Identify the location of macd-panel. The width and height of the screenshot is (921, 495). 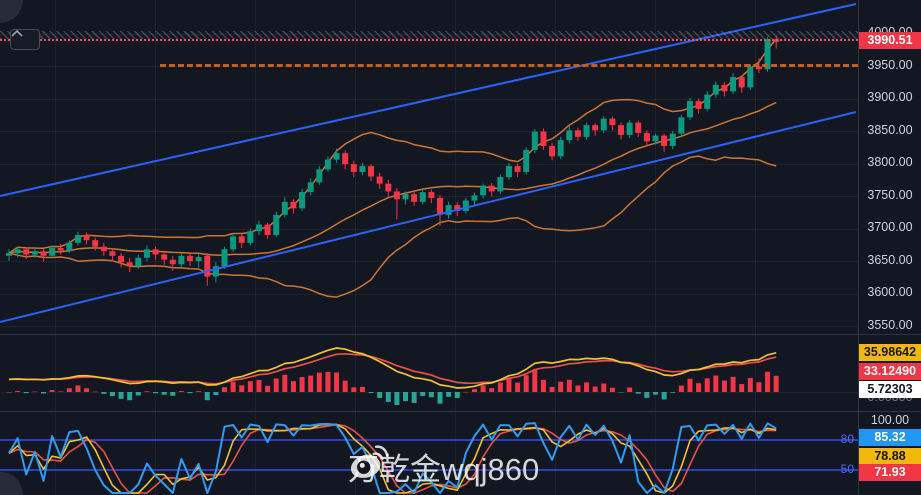
(392, 376).